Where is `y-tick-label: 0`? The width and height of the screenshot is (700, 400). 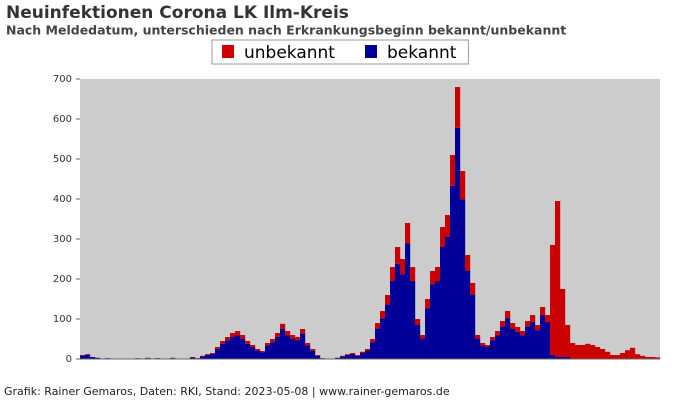
y-tick-label: 0 is located at coordinates (69, 359).